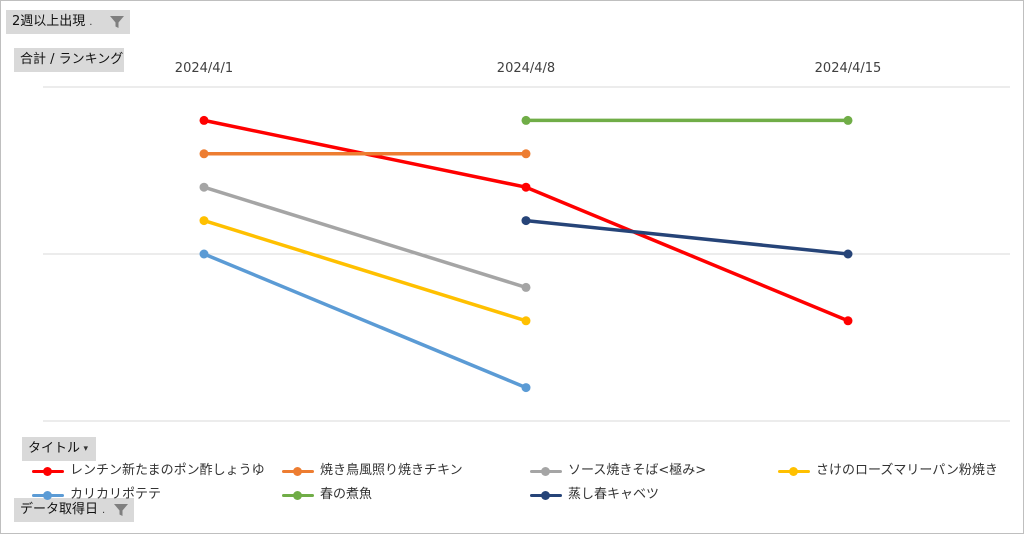 The image size is (1024, 534). I want to click on legend-label: 春の煮魚, so click(346, 494).